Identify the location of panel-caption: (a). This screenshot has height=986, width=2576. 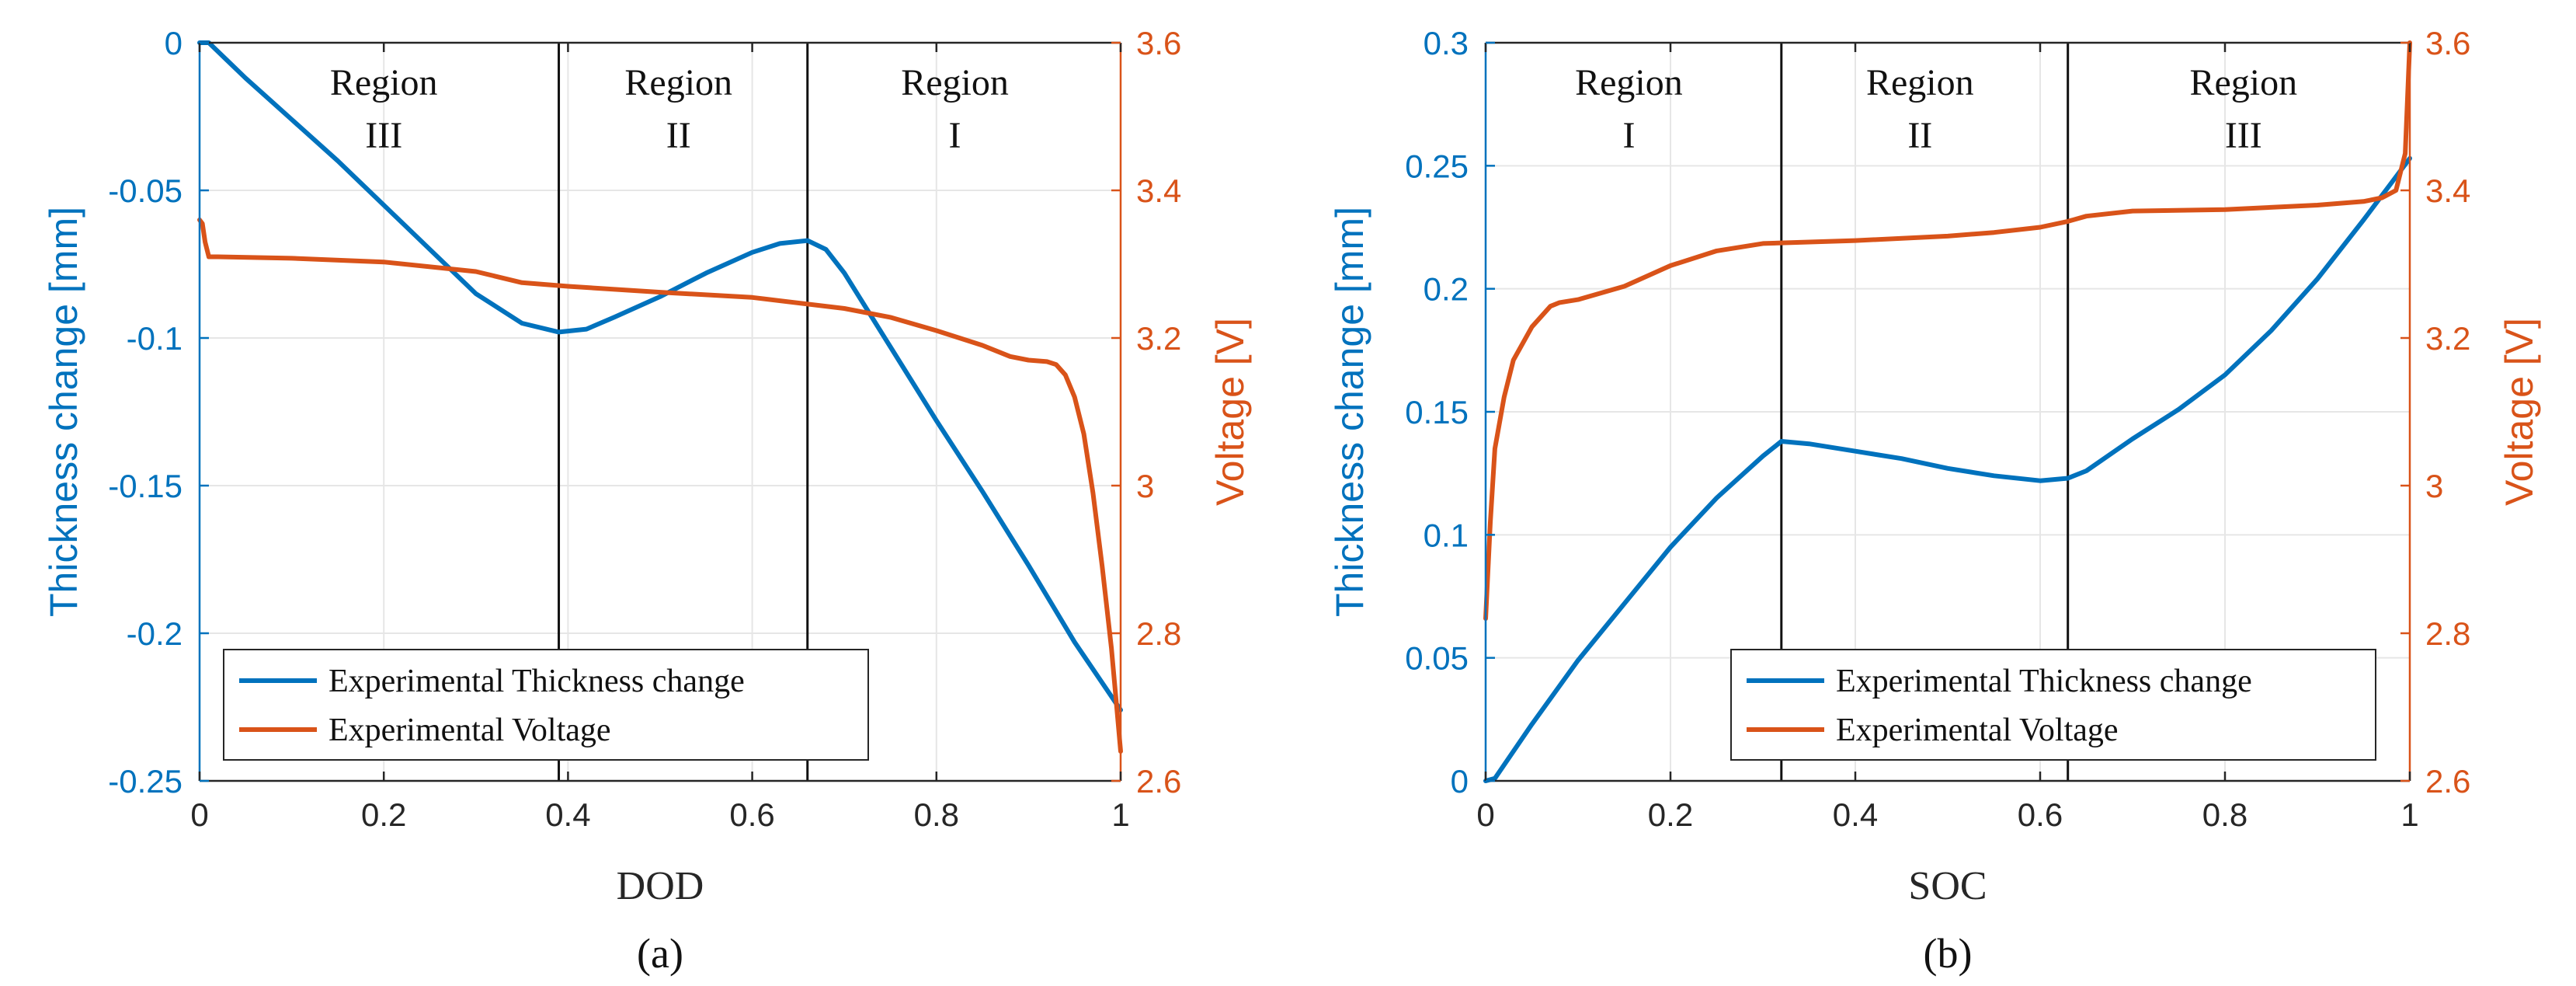
(660, 954).